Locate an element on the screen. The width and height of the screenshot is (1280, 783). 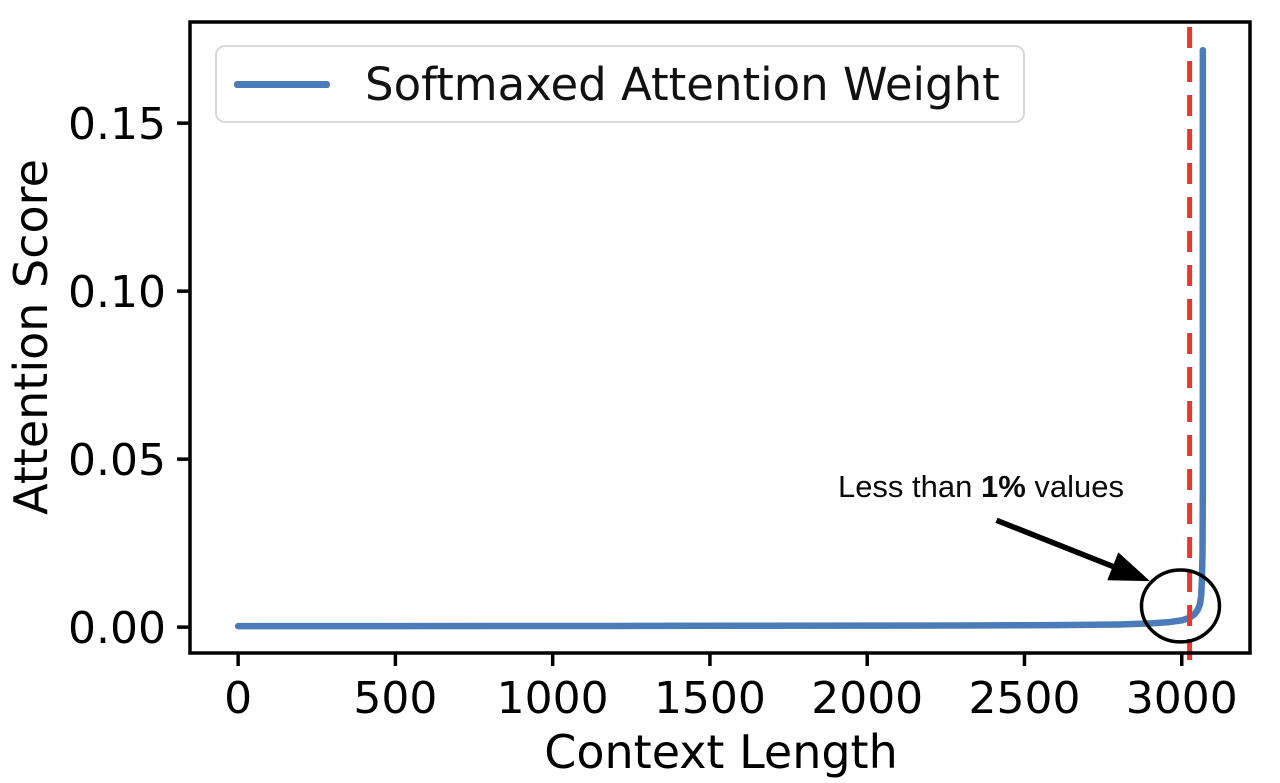
highlight-circle is located at coordinates (1180, 606).